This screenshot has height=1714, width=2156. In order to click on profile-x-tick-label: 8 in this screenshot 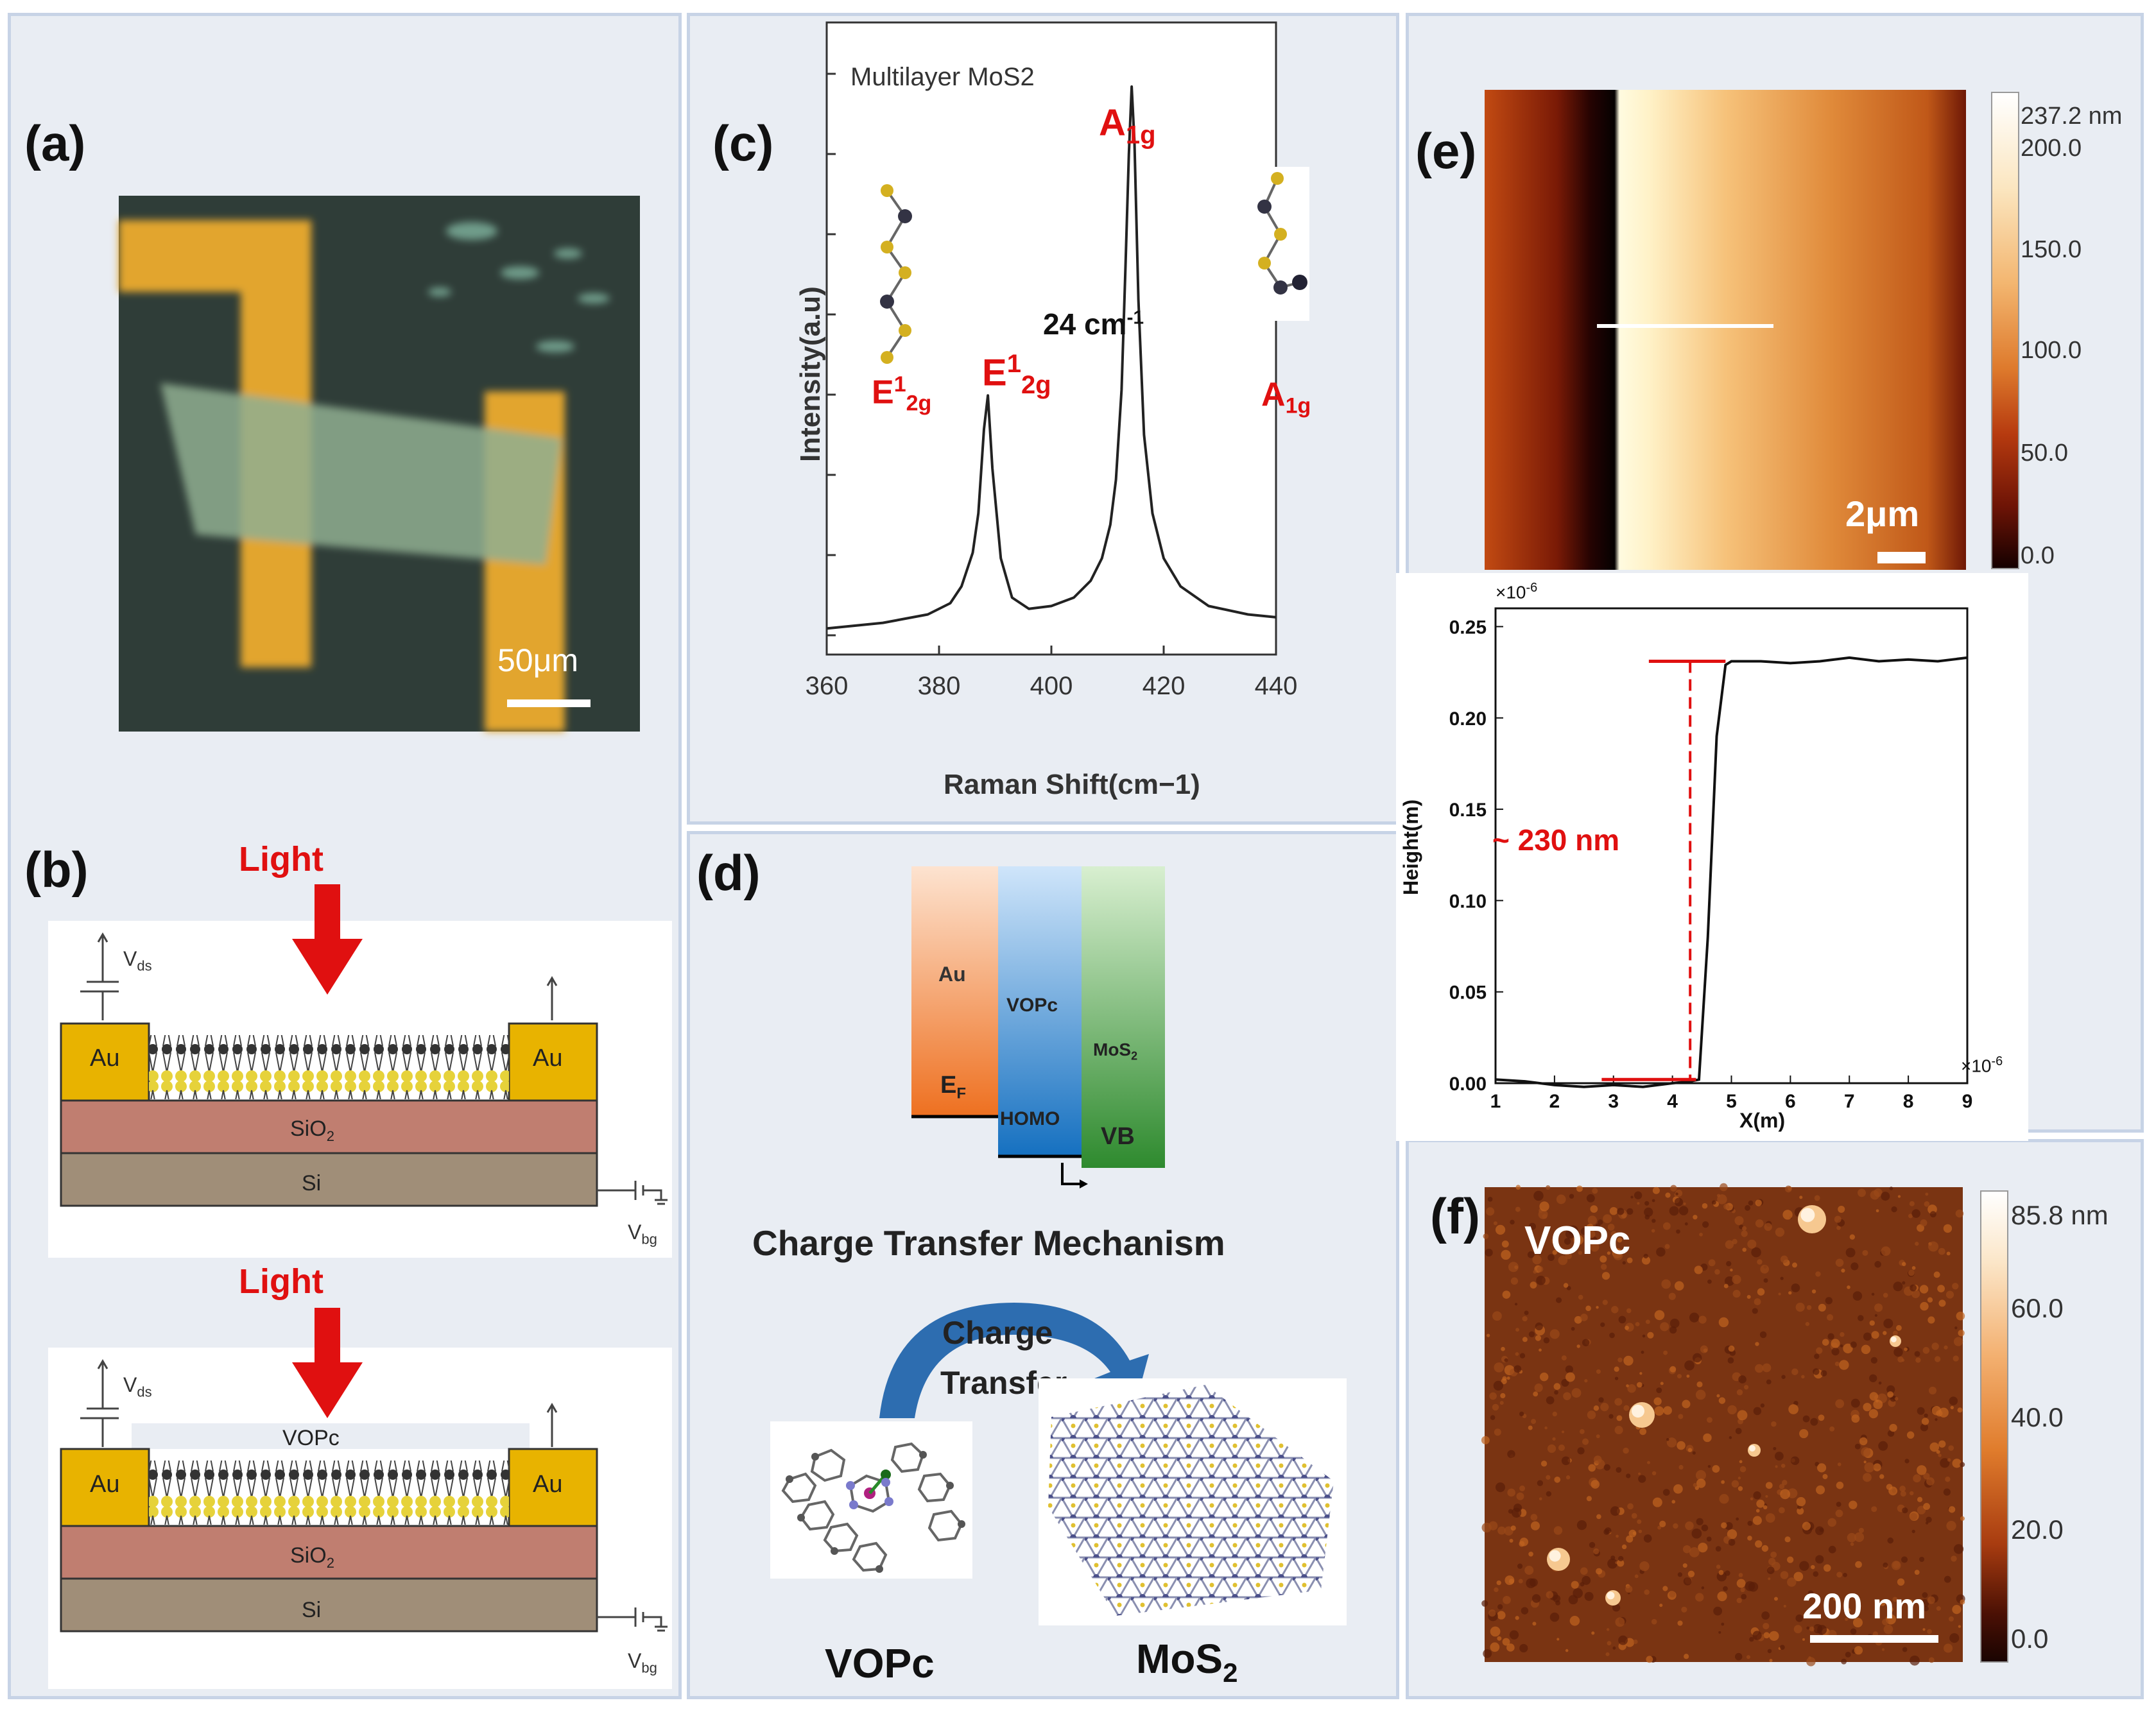, I will do `click(1909, 1101)`.